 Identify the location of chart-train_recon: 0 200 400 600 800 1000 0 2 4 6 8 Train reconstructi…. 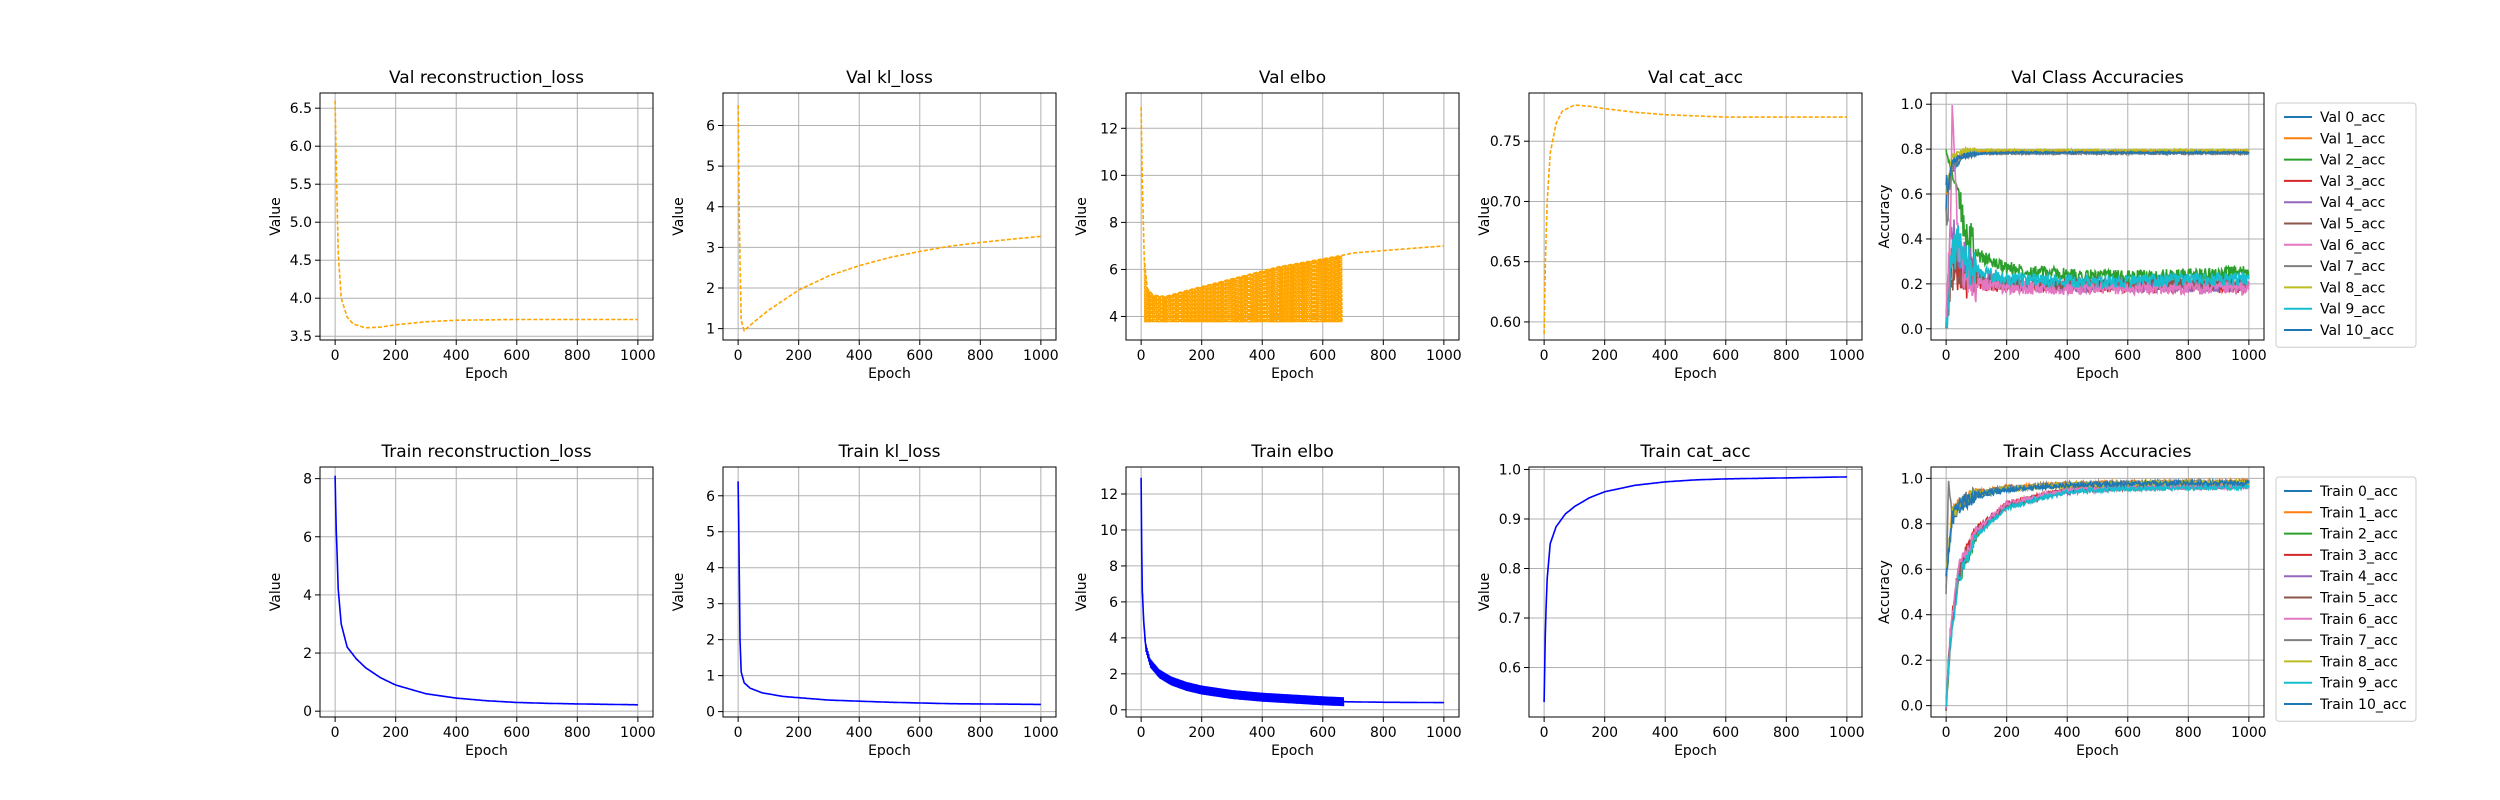
(462, 600).